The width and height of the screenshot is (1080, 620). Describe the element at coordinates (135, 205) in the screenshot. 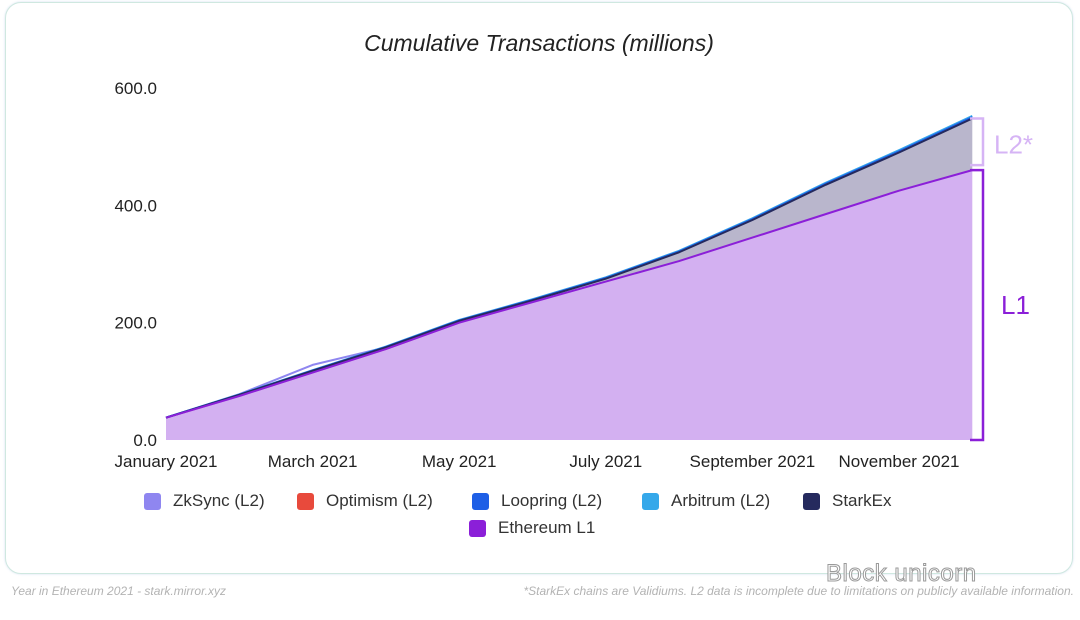

I see `y-tick-label: 400.0` at that location.